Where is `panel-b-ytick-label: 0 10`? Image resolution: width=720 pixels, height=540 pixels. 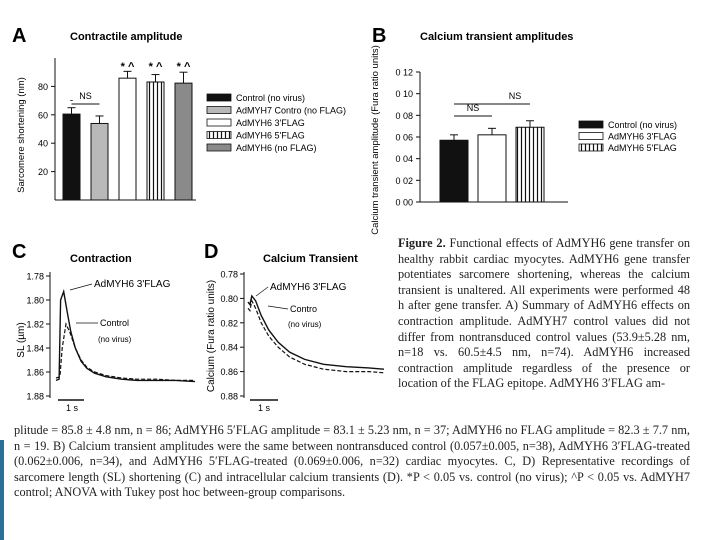
panel-b-ytick-label: 0 10 is located at coordinates (404, 94).